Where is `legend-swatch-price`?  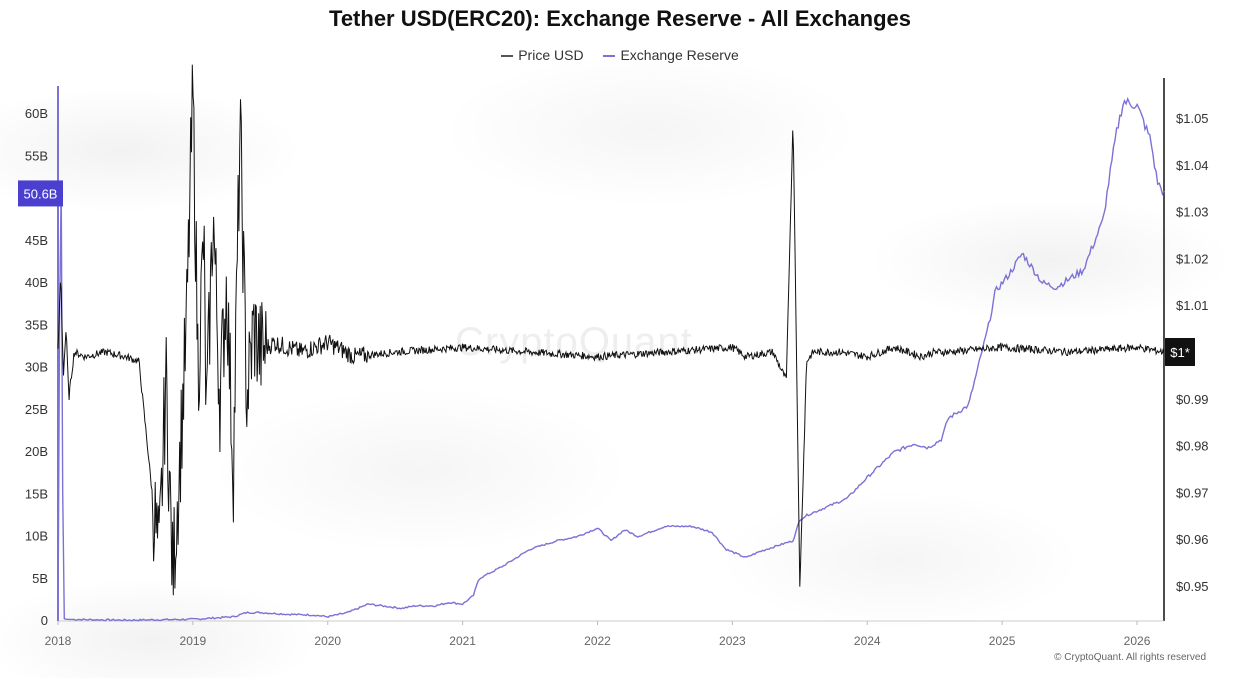
legend-swatch-price is located at coordinates (507, 56).